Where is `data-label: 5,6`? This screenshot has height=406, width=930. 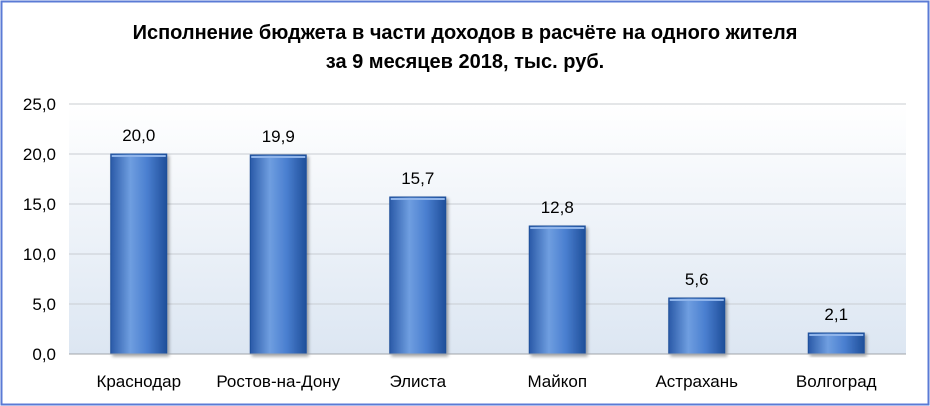 data-label: 5,6 is located at coordinates (697, 279).